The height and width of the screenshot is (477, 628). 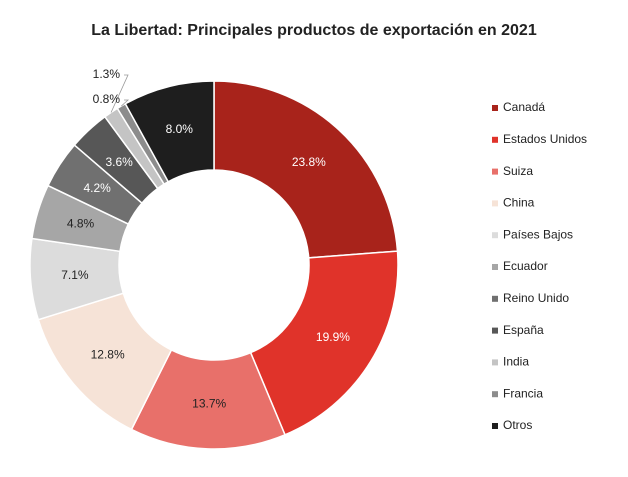 What do you see at coordinates (518, 171) in the screenshot?
I see `legend-label: Suiza` at bounding box center [518, 171].